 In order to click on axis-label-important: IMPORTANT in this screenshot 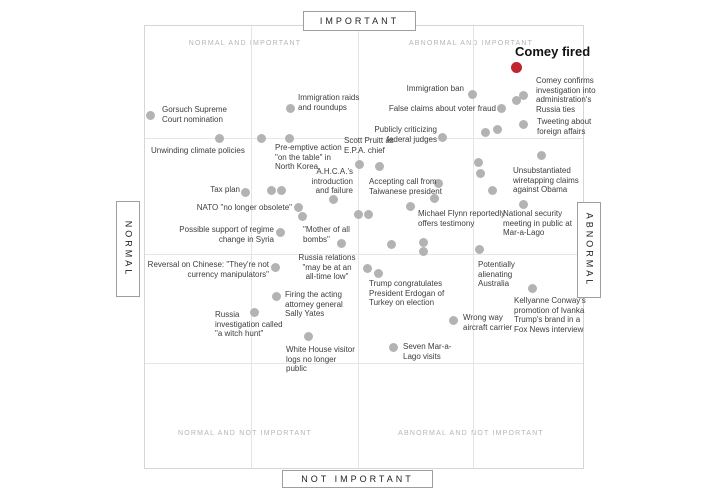, I will do `click(359, 21)`.